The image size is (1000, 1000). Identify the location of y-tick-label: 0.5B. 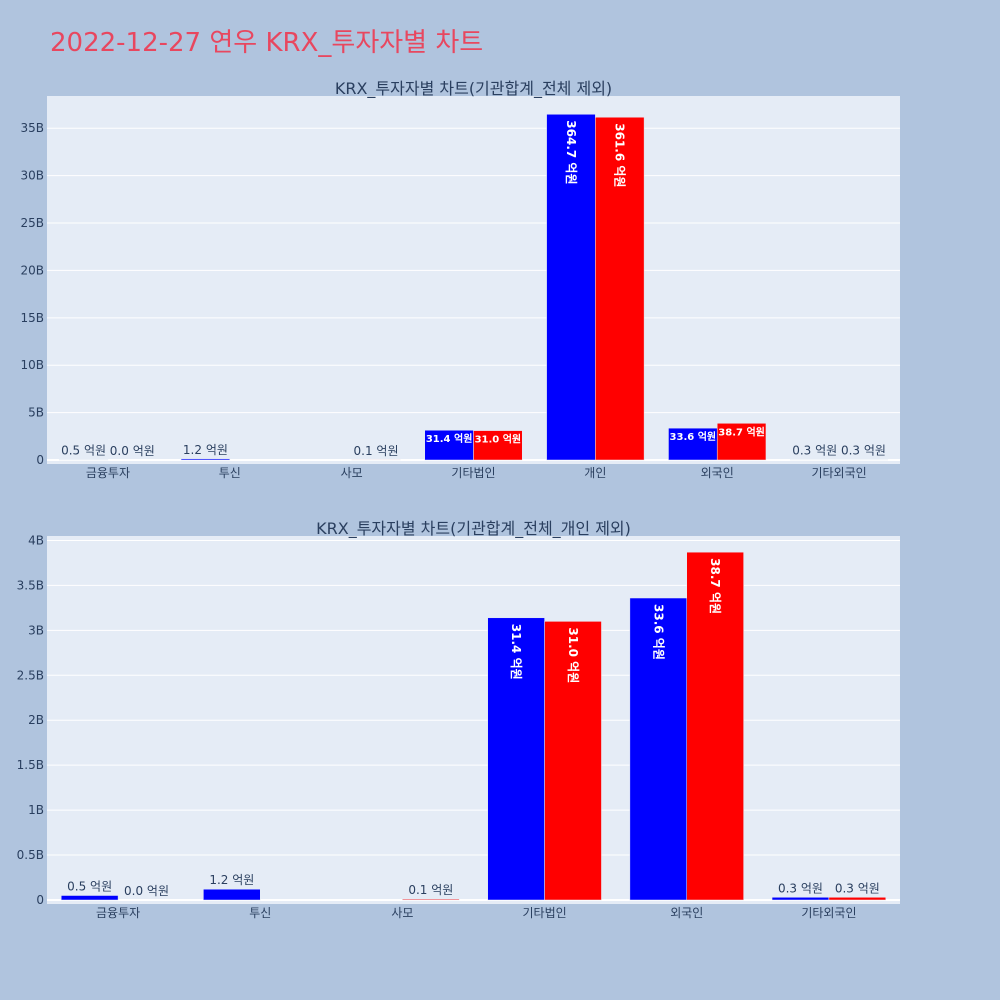
(30, 855).